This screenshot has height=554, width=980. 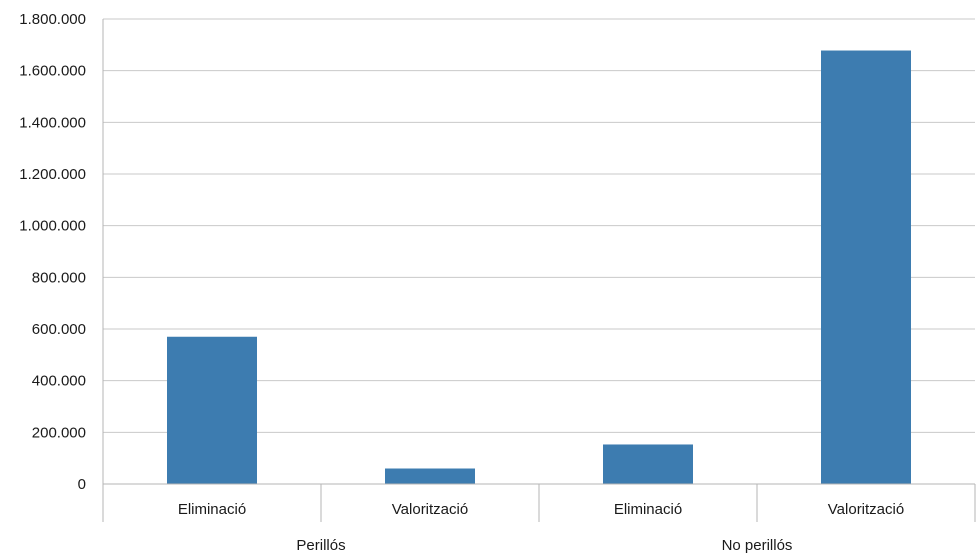 What do you see at coordinates (52, 174) in the screenshot?
I see `y-tick-label: 1.200.000` at bounding box center [52, 174].